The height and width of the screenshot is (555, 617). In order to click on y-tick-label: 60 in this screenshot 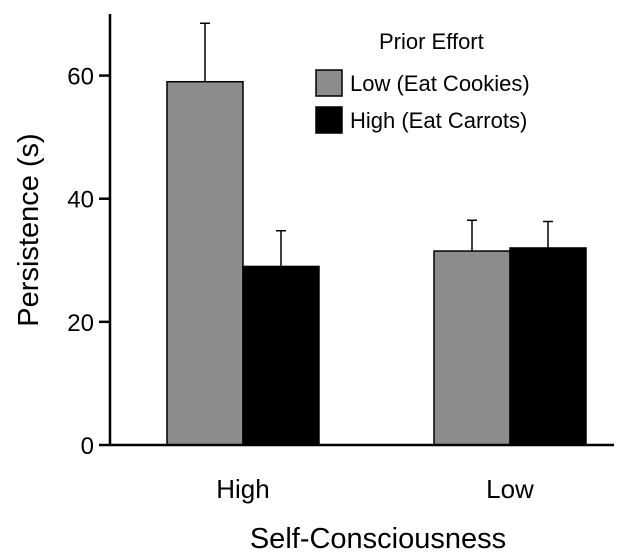, I will do `click(80, 77)`.